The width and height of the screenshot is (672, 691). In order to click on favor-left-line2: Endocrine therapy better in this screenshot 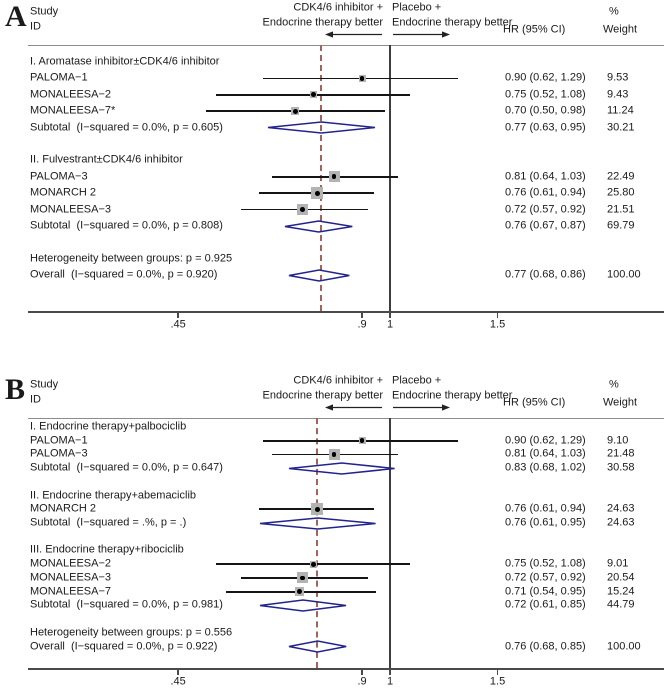, I will do `click(322, 395)`.